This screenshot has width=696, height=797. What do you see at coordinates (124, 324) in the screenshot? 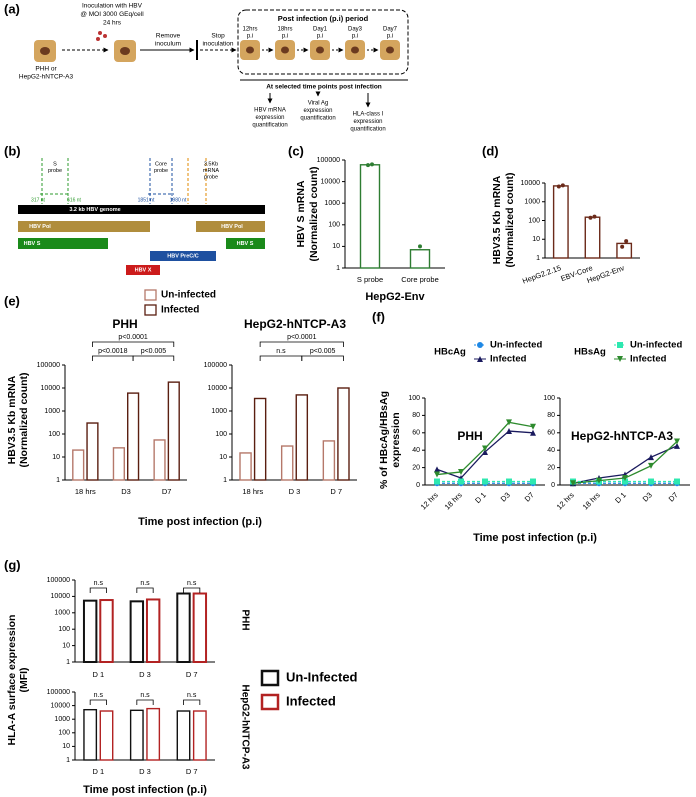
I see `chart-title: PHH` at bounding box center [124, 324].